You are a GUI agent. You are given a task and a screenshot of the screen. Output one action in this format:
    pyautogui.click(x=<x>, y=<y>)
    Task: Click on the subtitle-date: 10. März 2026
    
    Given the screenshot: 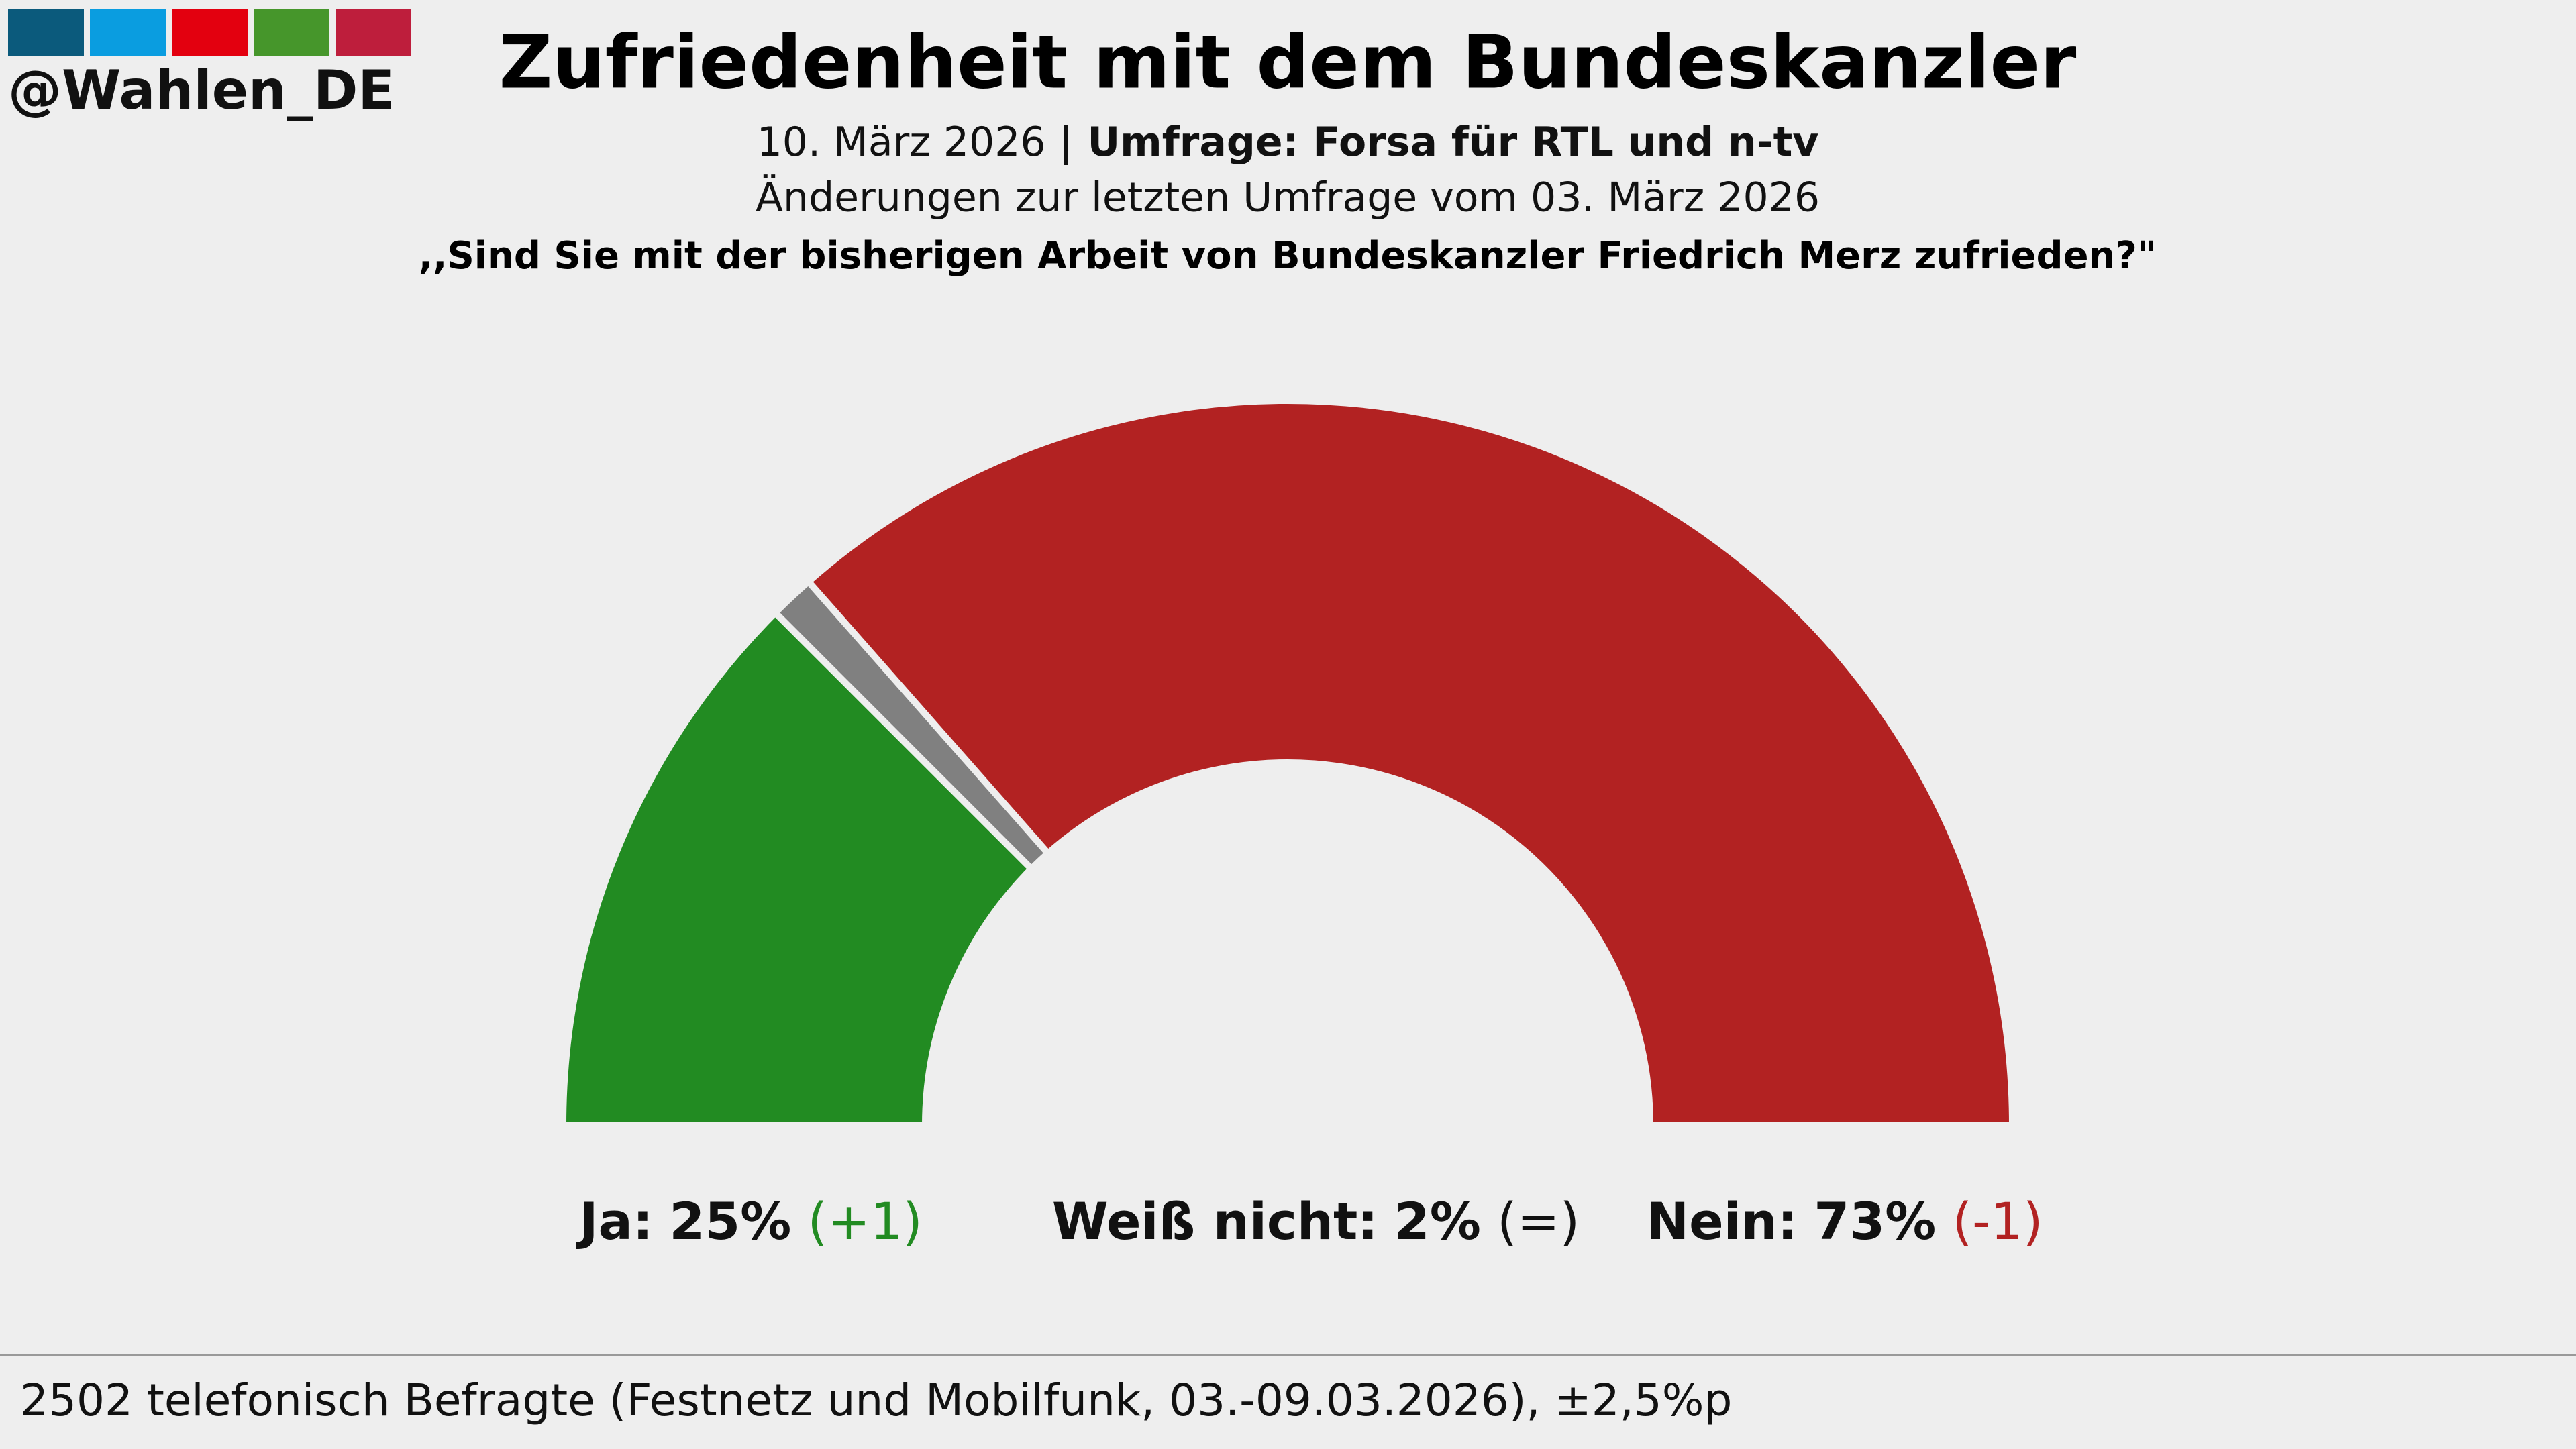 What is the action you would take?
    pyautogui.click(x=901, y=142)
    